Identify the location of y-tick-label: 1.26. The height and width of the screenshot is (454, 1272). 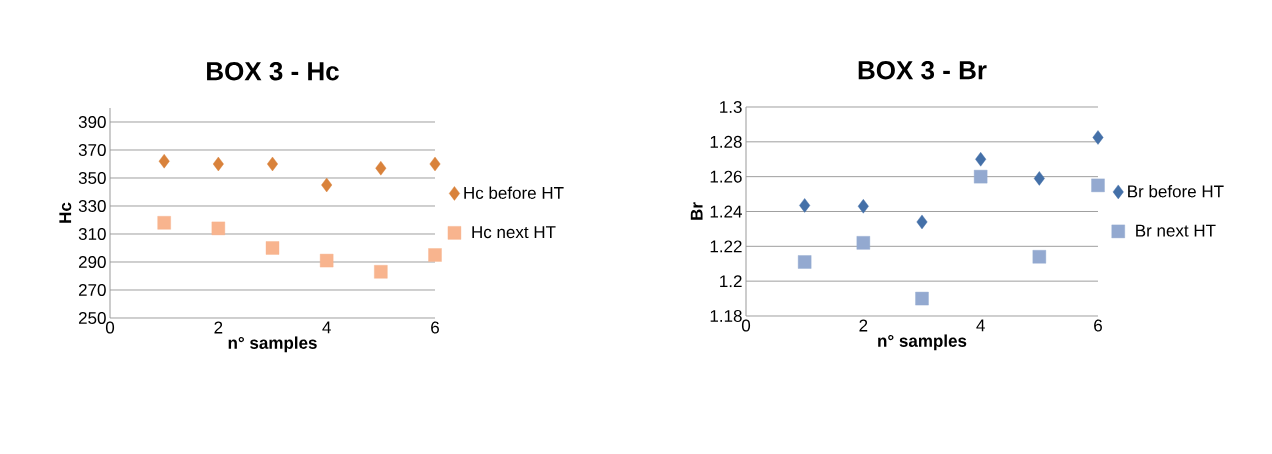
(726, 176).